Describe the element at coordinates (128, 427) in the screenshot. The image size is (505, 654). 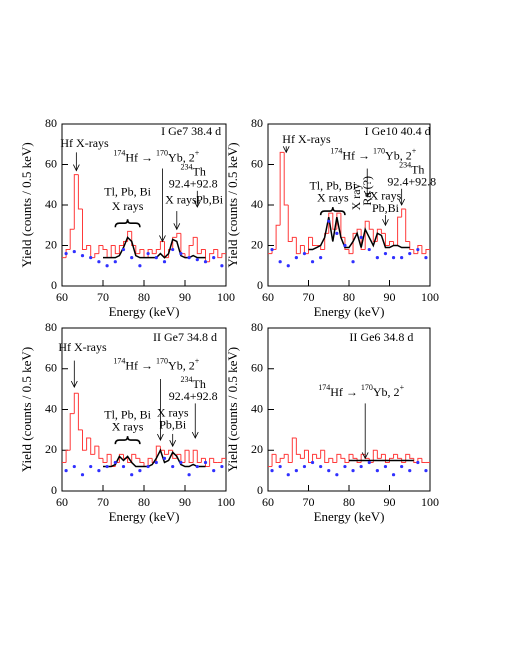
I see `annotation: X rays` at that location.